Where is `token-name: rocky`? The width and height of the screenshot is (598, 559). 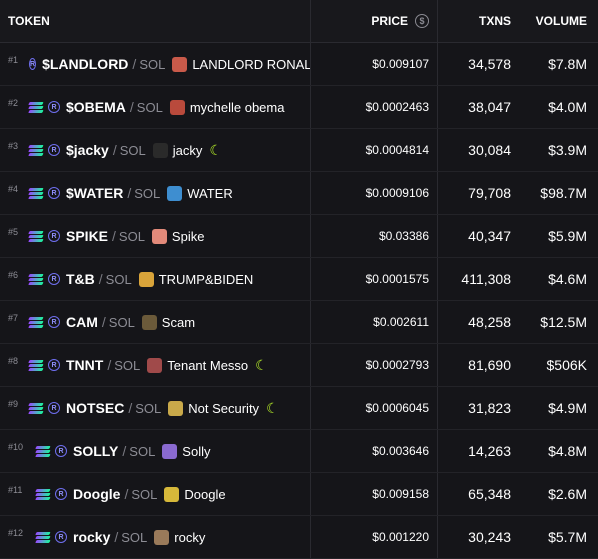 token-name: rocky is located at coordinates (190, 537).